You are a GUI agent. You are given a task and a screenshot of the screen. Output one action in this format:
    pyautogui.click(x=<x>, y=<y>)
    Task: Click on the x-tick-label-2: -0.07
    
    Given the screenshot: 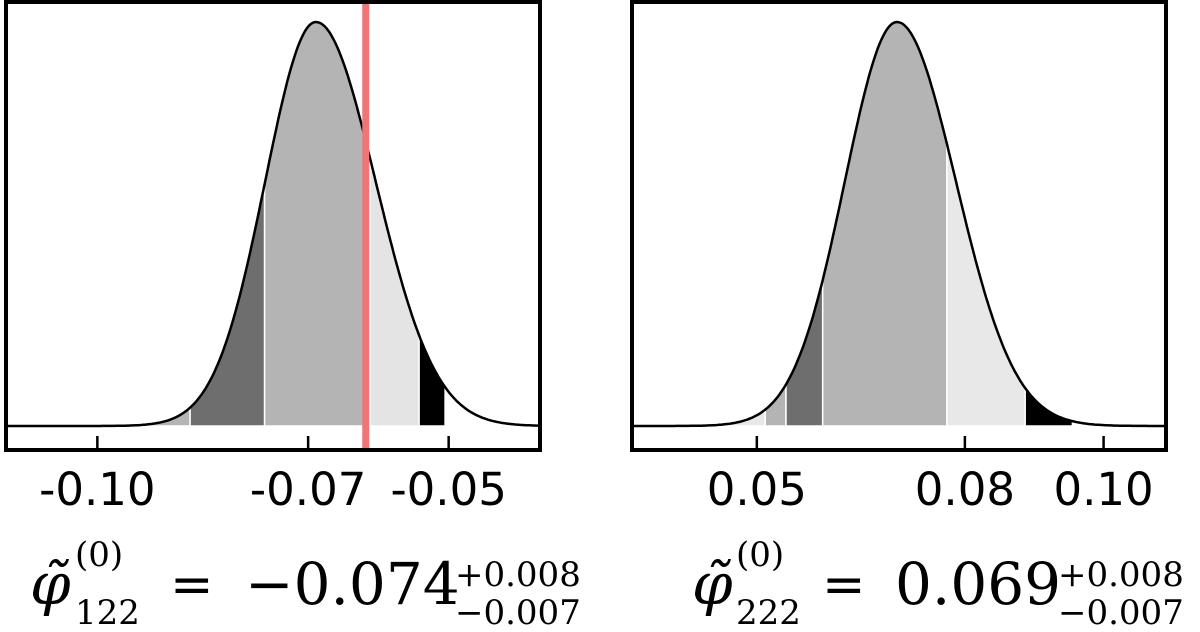 What is the action you would take?
    pyautogui.click(x=308, y=489)
    